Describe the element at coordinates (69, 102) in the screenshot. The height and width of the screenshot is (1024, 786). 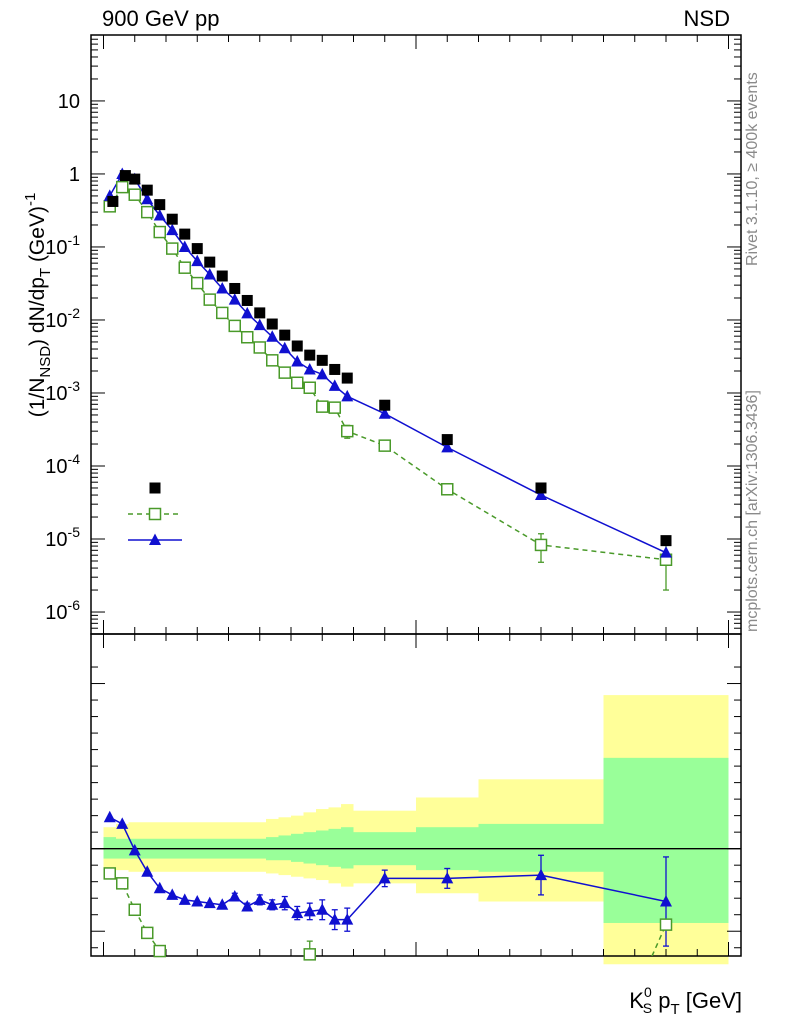
I see `y-tick-label: 10` at that location.